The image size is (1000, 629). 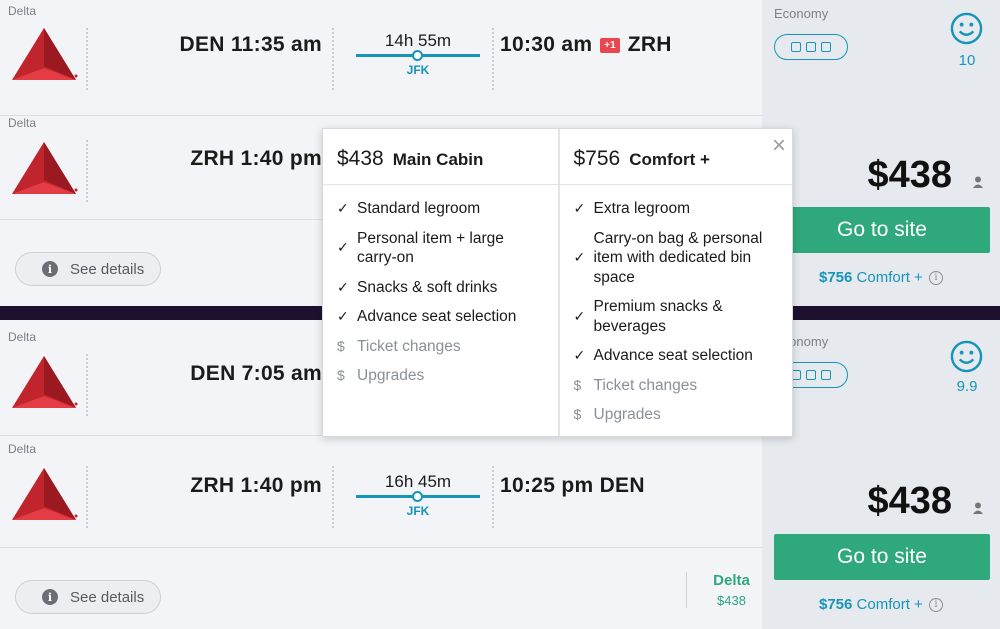 What do you see at coordinates (440, 209) in the screenshot?
I see `fare-feature-included: ✓ Standard legroom` at bounding box center [440, 209].